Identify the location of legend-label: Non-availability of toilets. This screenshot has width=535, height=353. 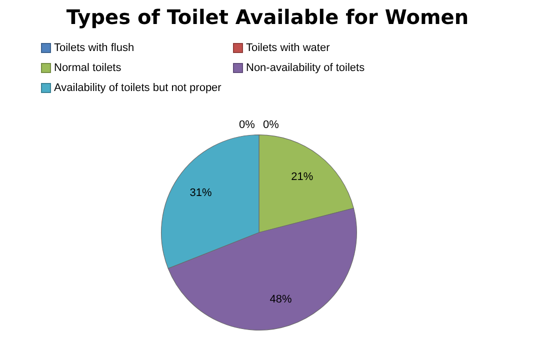
(305, 68).